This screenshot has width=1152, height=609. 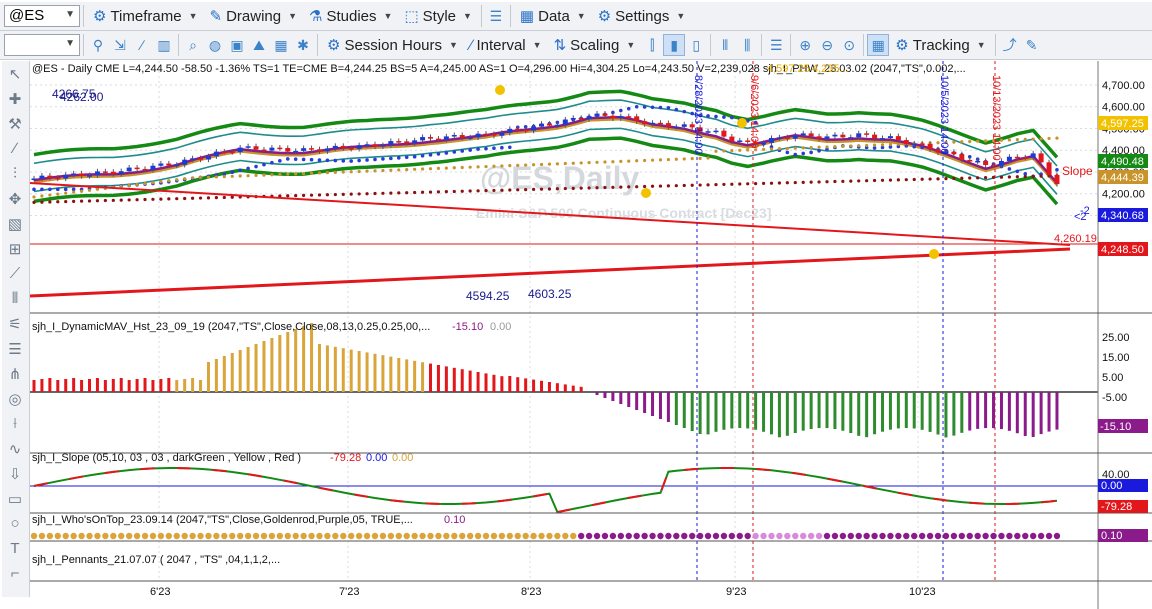 What do you see at coordinates (98, 44) in the screenshot?
I see `link-icon: ⚲` at bounding box center [98, 44].